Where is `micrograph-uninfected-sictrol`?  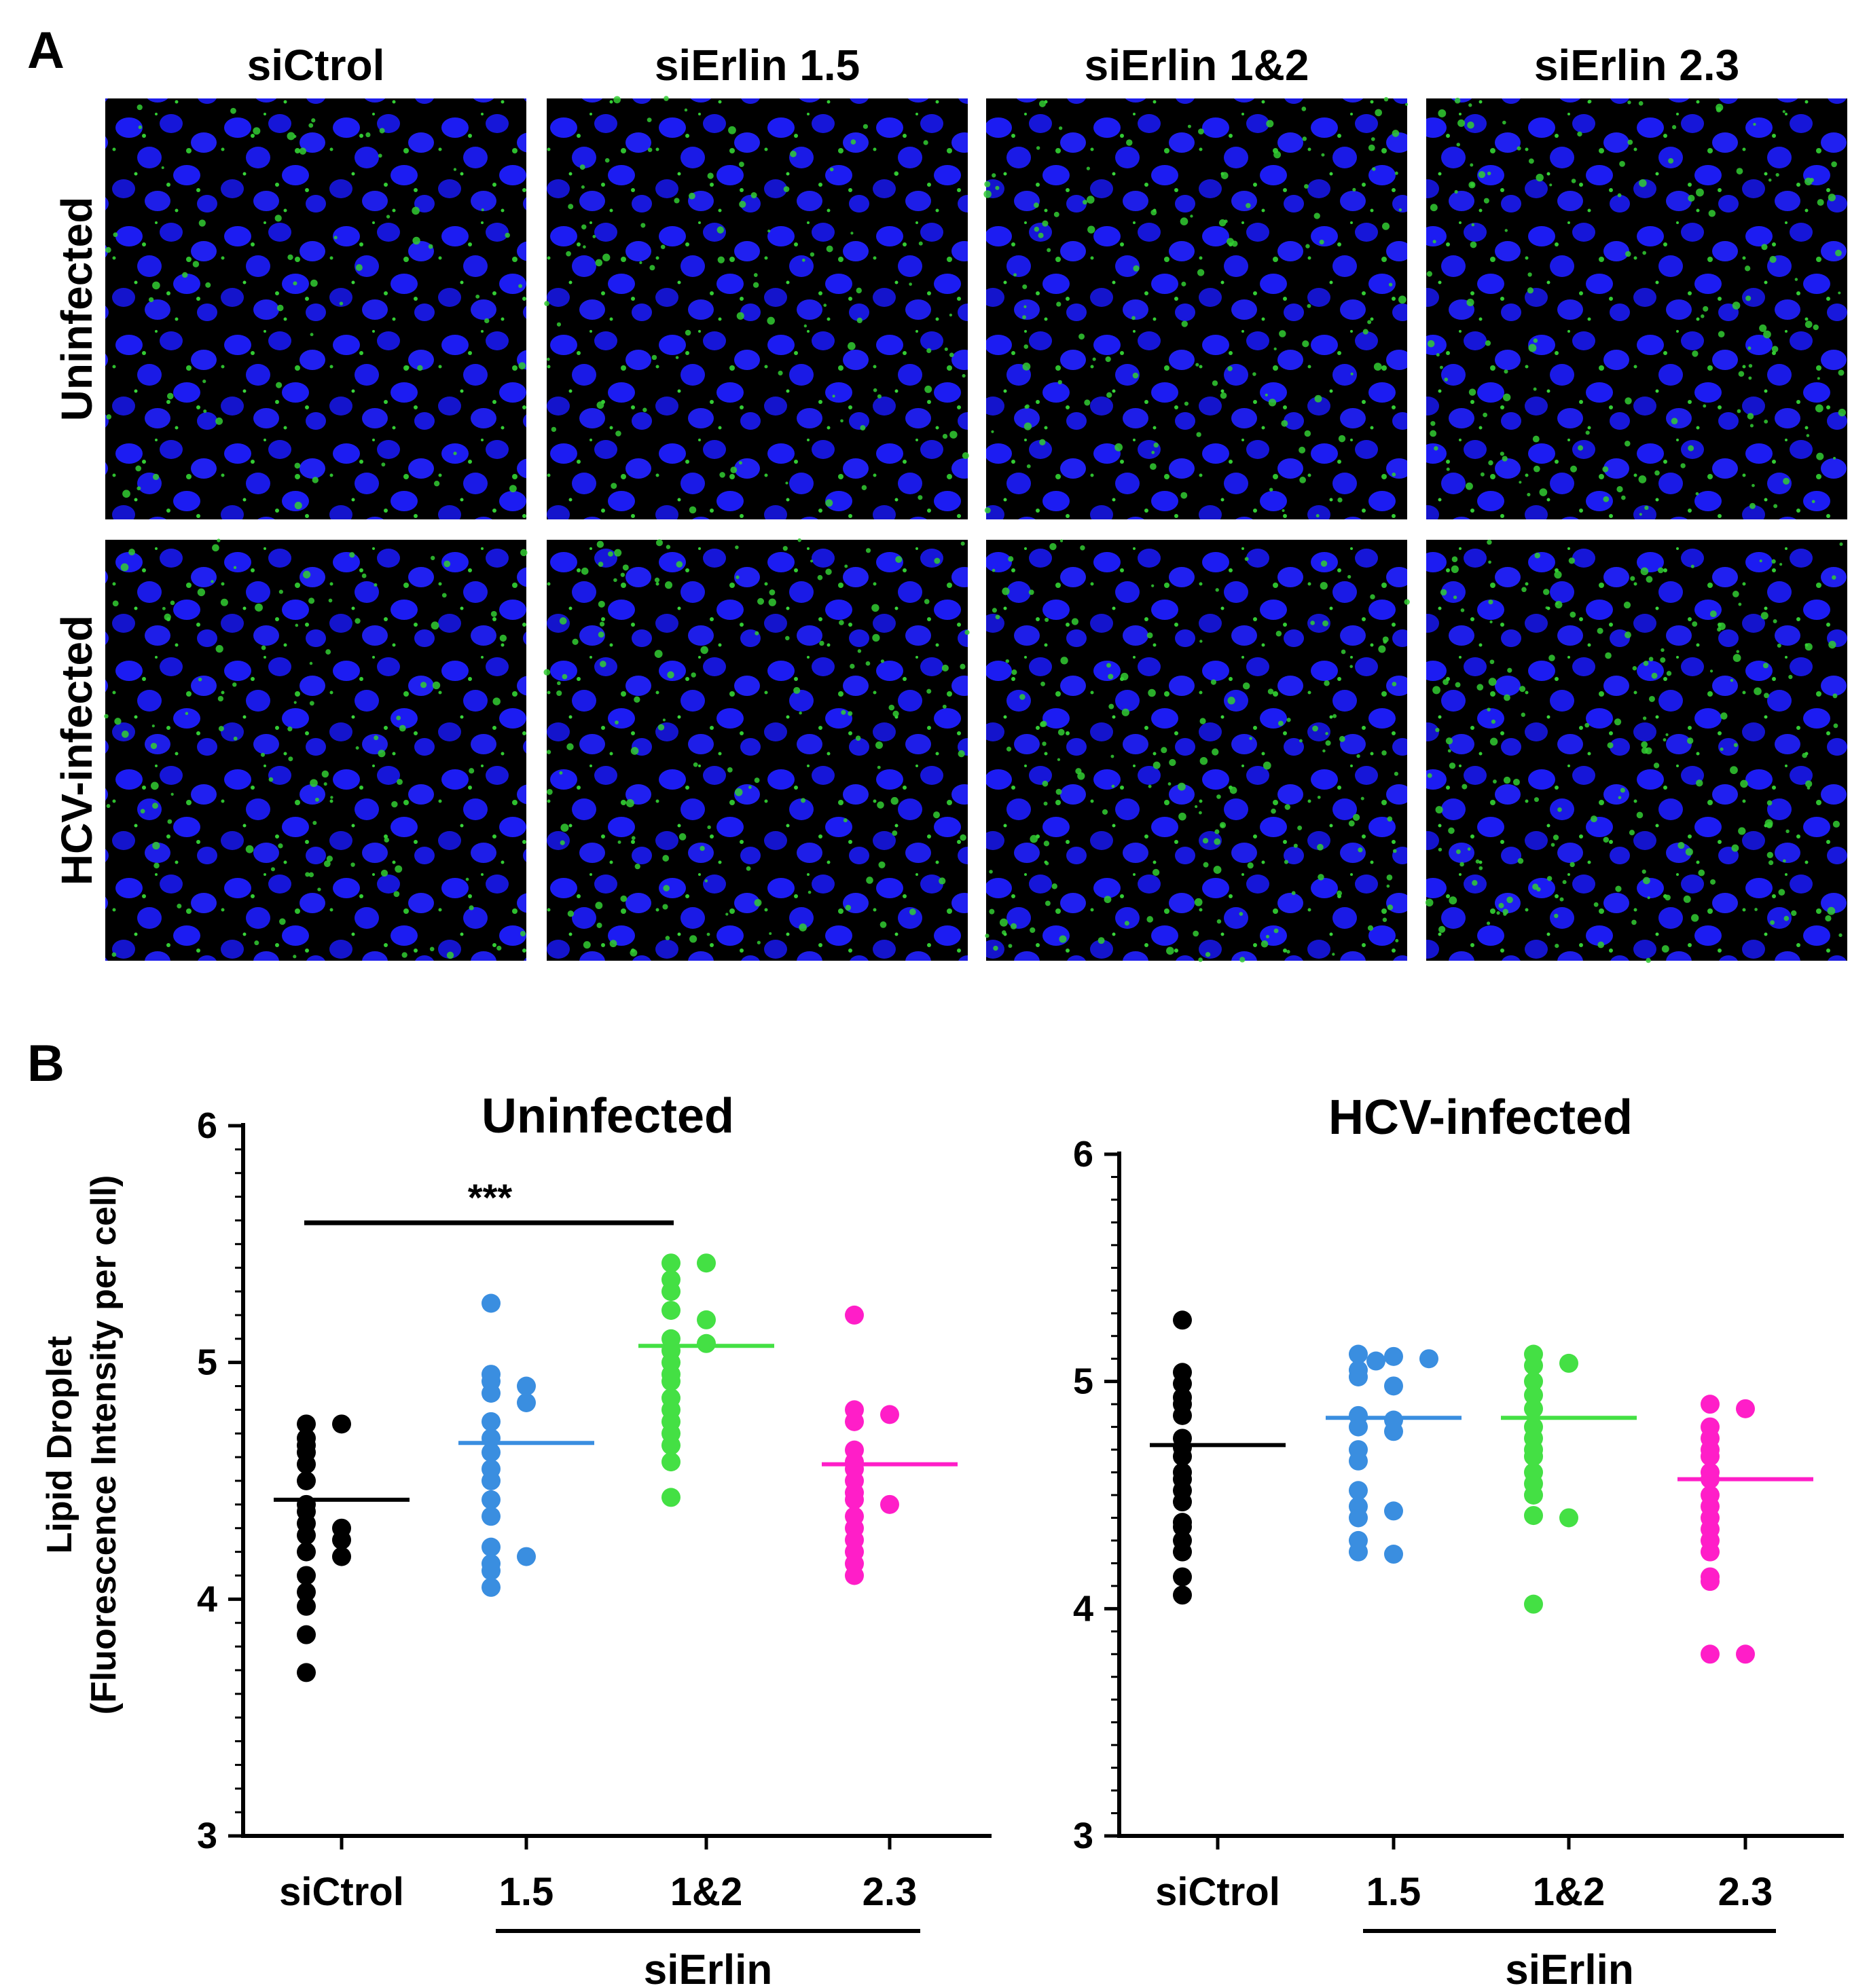
micrograph-uninfected-sictrol is located at coordinates (316, 309).